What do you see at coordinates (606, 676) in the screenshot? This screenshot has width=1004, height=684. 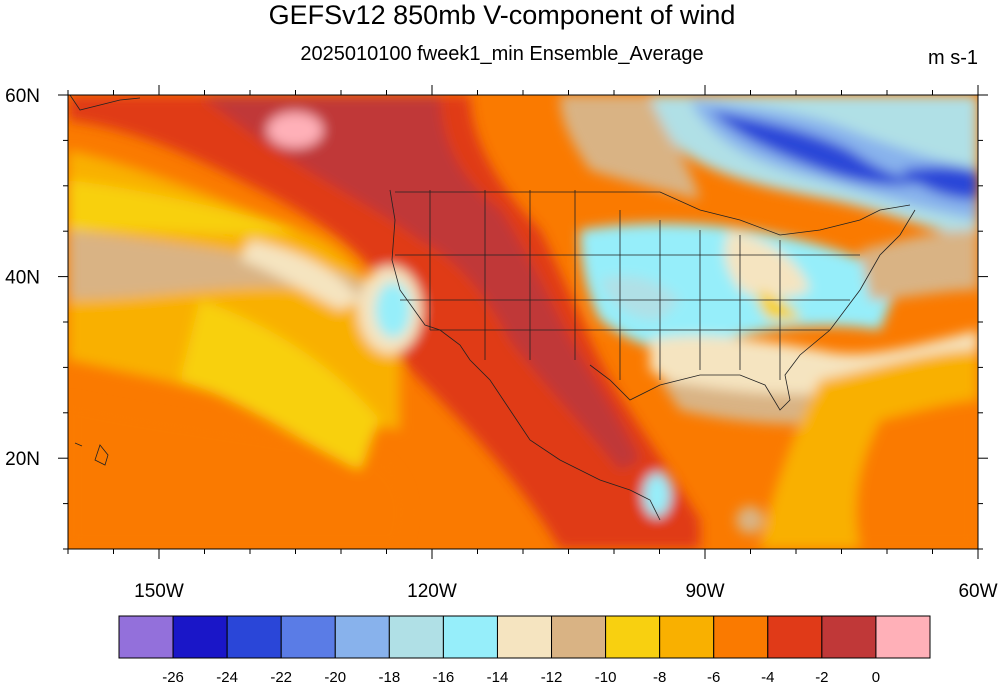 I see `colorbar-label: -10` at bounding box center [606, 676].